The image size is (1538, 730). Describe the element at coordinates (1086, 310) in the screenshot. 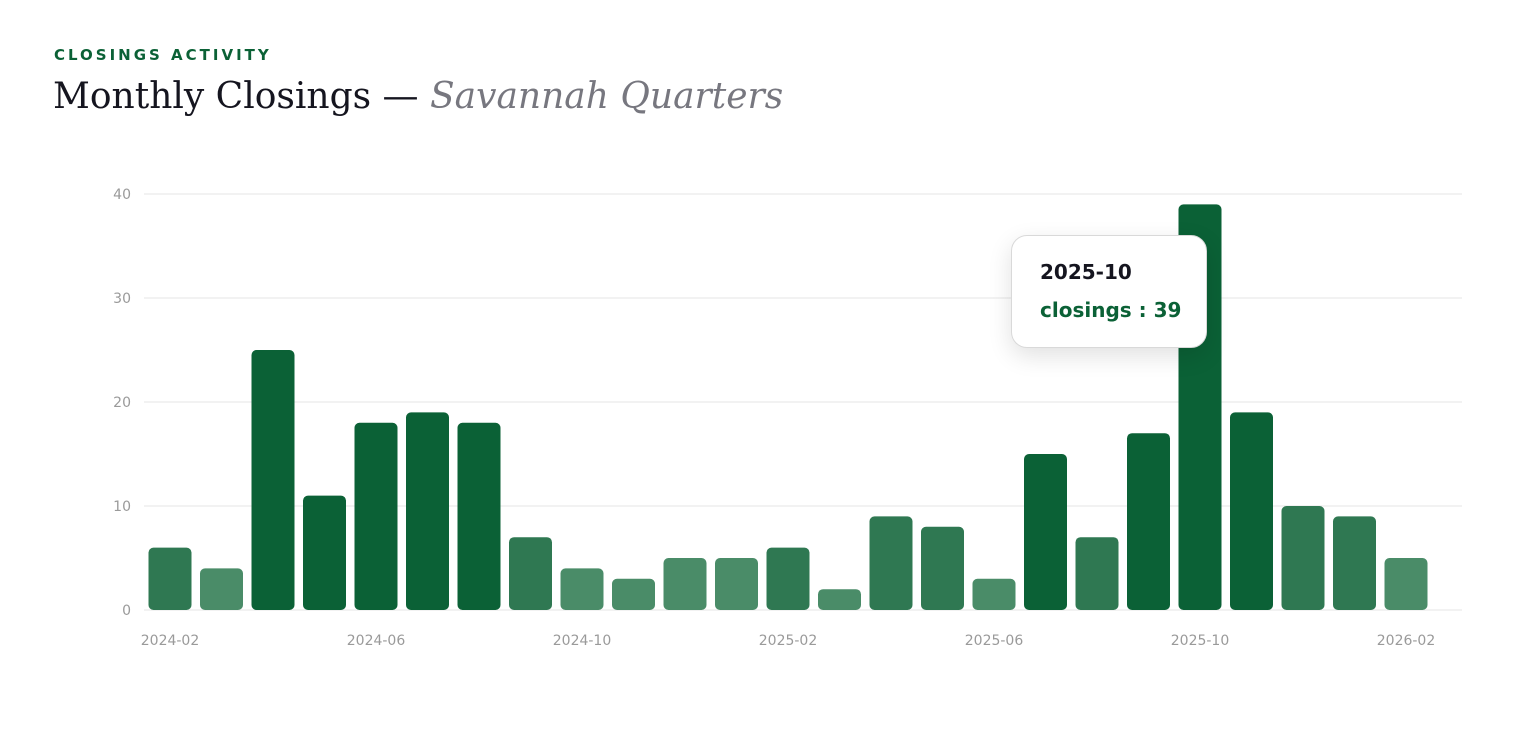

I see `tooltip-series: closings` at that location.